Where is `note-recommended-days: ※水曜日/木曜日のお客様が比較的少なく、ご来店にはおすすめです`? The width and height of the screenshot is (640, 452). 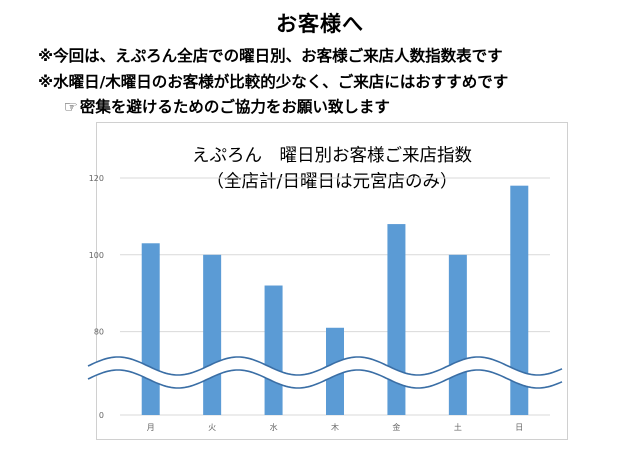
note-recommended-days: ※水曜日/木曜日のお客様が比較的少なく、ご来店にはおすすめです is located at coordinates (273, 82).